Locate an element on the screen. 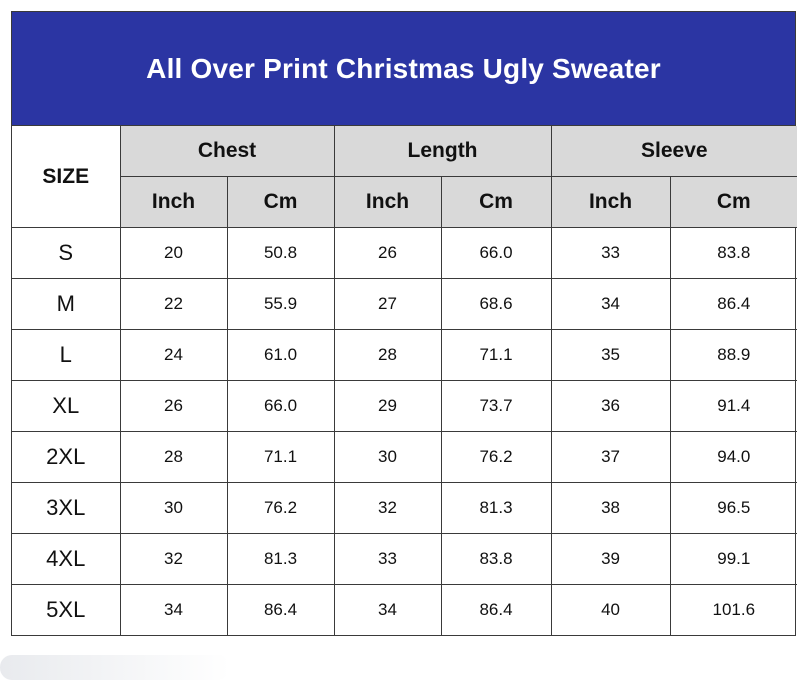 Image resolution: width=809 pixels, height=680 pixels. unit-header-chest-cm: Cm is located at coordinates (280, 202).